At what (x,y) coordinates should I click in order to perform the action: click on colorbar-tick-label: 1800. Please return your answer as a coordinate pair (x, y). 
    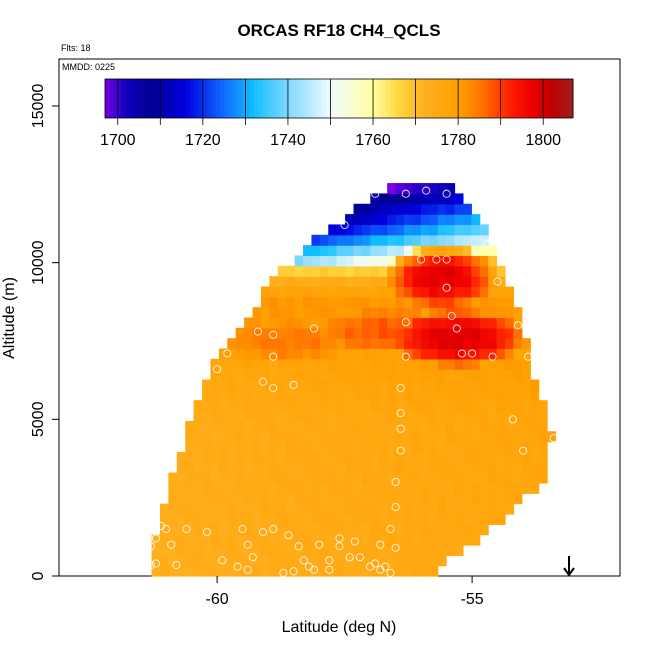
    Looking at the image, I should click on (543, 140).